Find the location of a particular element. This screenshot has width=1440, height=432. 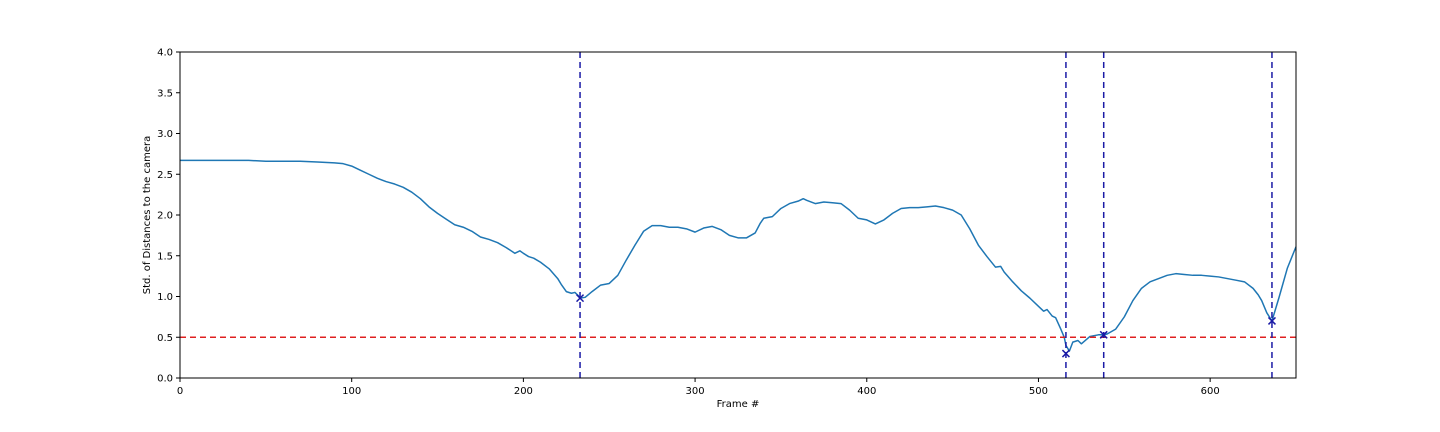

x-tick-label: 200 is located at coordinates (523, 391).